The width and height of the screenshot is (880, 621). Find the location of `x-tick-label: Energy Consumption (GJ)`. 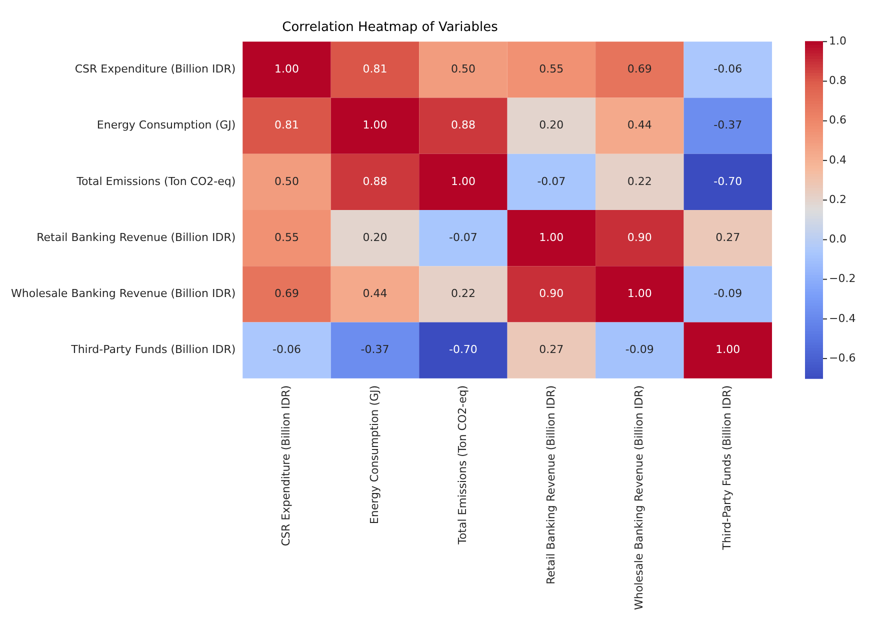

x-tick-label: Energy Consumption (GJ) is located at coordinates (374, 454).